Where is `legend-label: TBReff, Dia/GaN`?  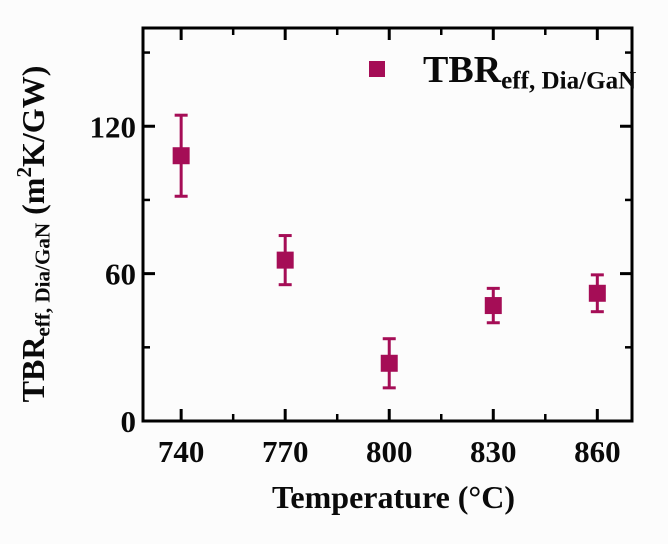 legend-label: TBReff, Dia/GaN is located at coordinates (529, 71).